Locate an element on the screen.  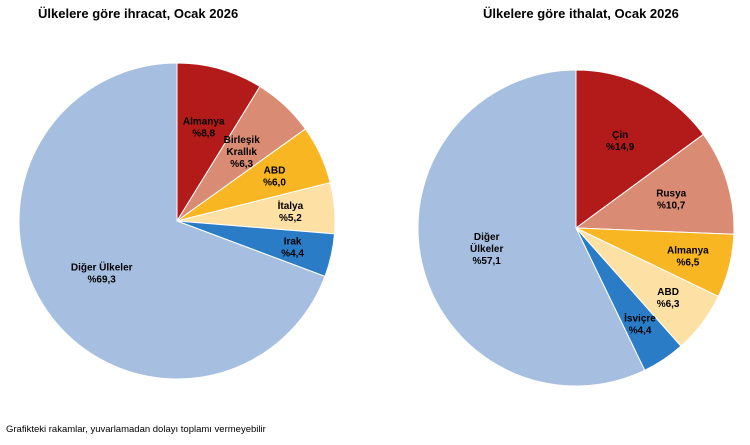
slice-label-almanya: Almanya %6,5 is located at coordinates (688, 256).